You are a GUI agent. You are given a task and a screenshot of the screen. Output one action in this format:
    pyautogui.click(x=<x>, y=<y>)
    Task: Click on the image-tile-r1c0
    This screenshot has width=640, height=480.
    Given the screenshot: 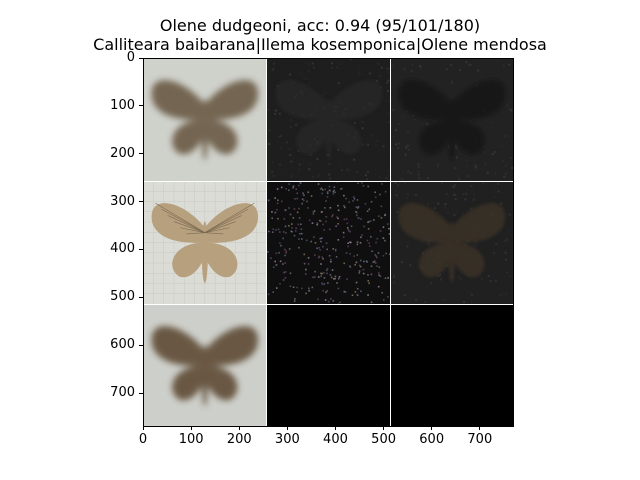 What is the action you would take?
    pyautogui.click(x=205, y=242)
    